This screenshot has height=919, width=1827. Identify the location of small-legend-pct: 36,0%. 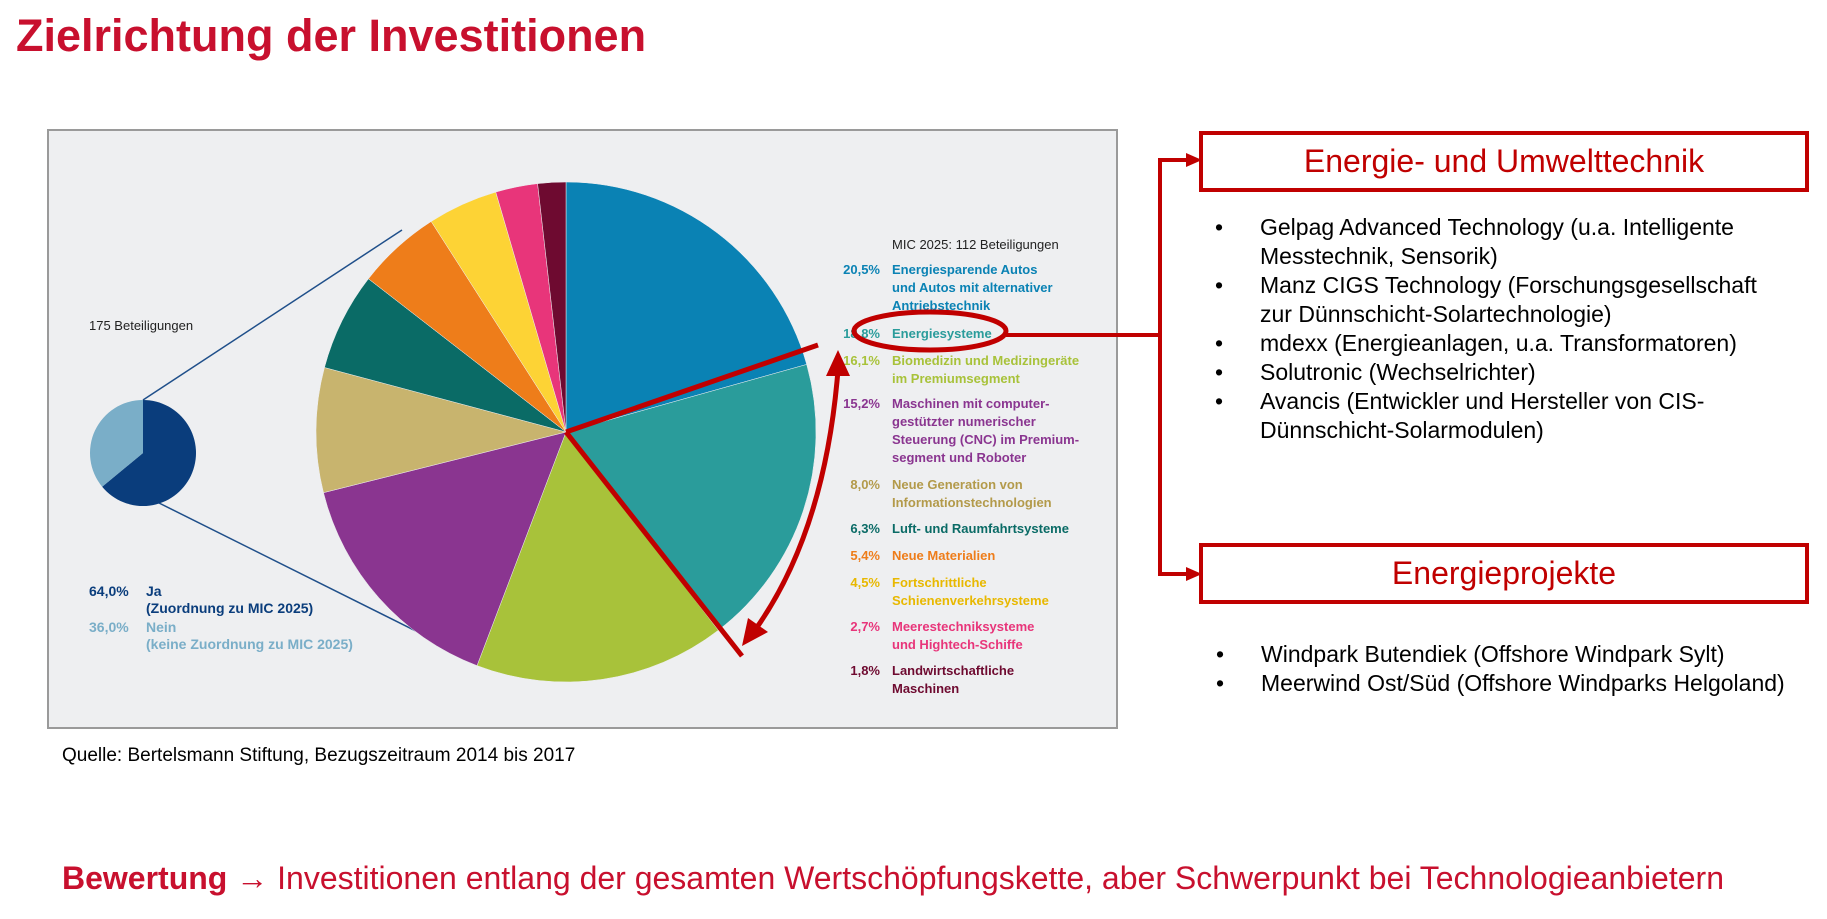
(109, 627).